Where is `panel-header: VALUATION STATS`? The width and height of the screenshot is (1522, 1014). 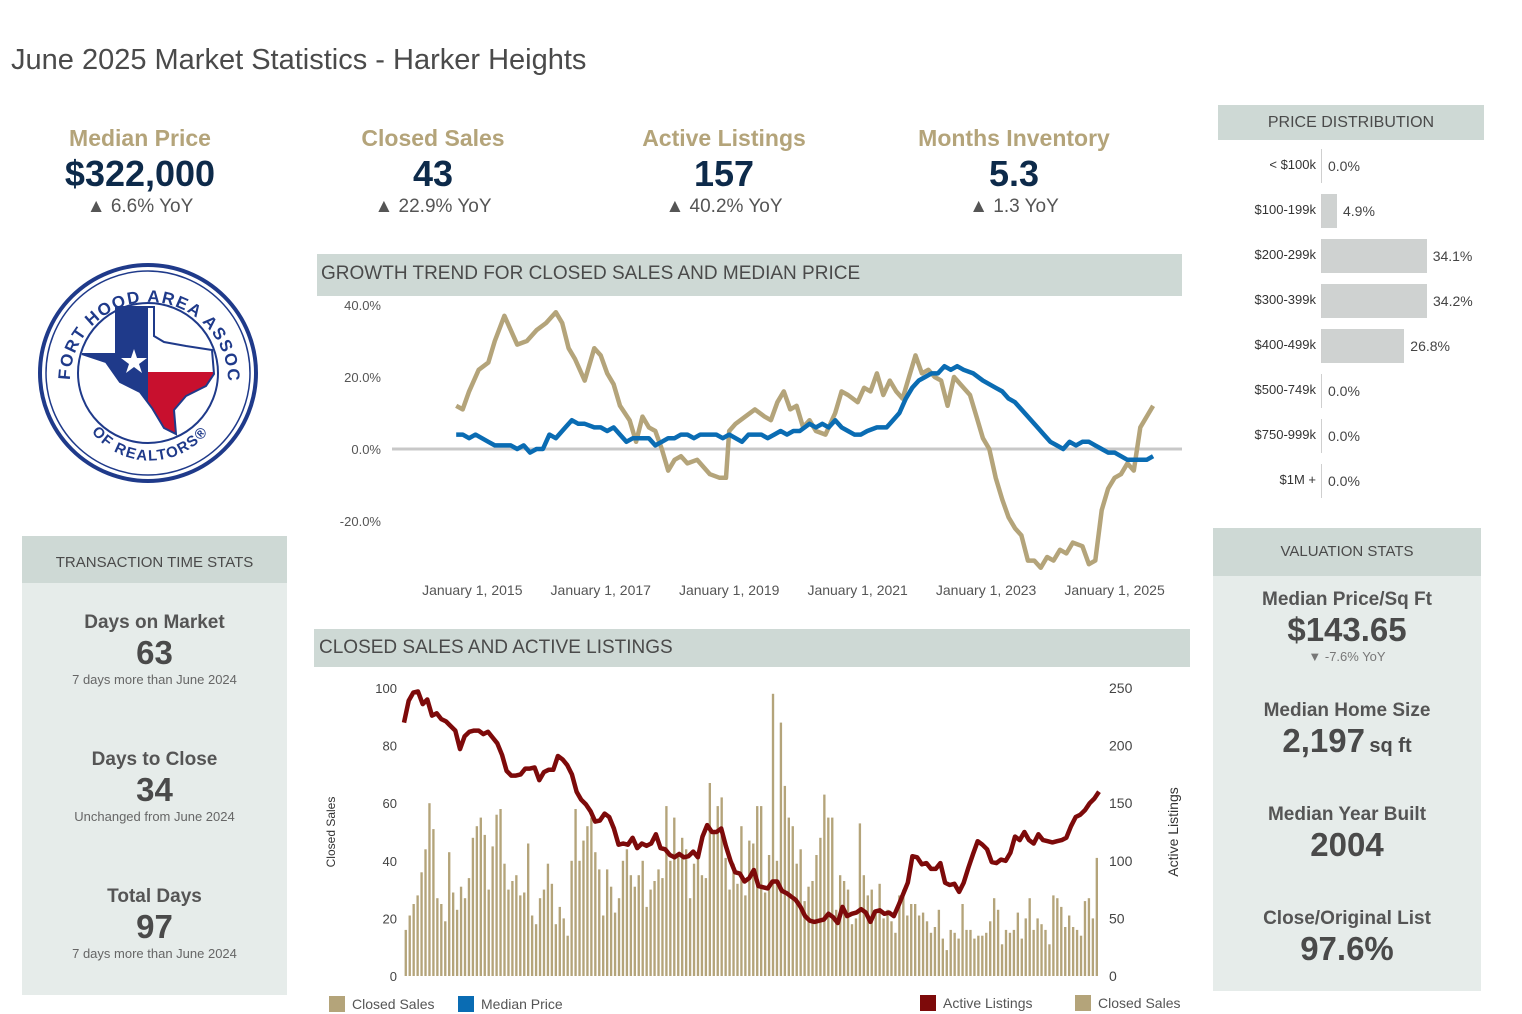
panel-header: VALUATION STATS is located at coordinates (1347, 552).